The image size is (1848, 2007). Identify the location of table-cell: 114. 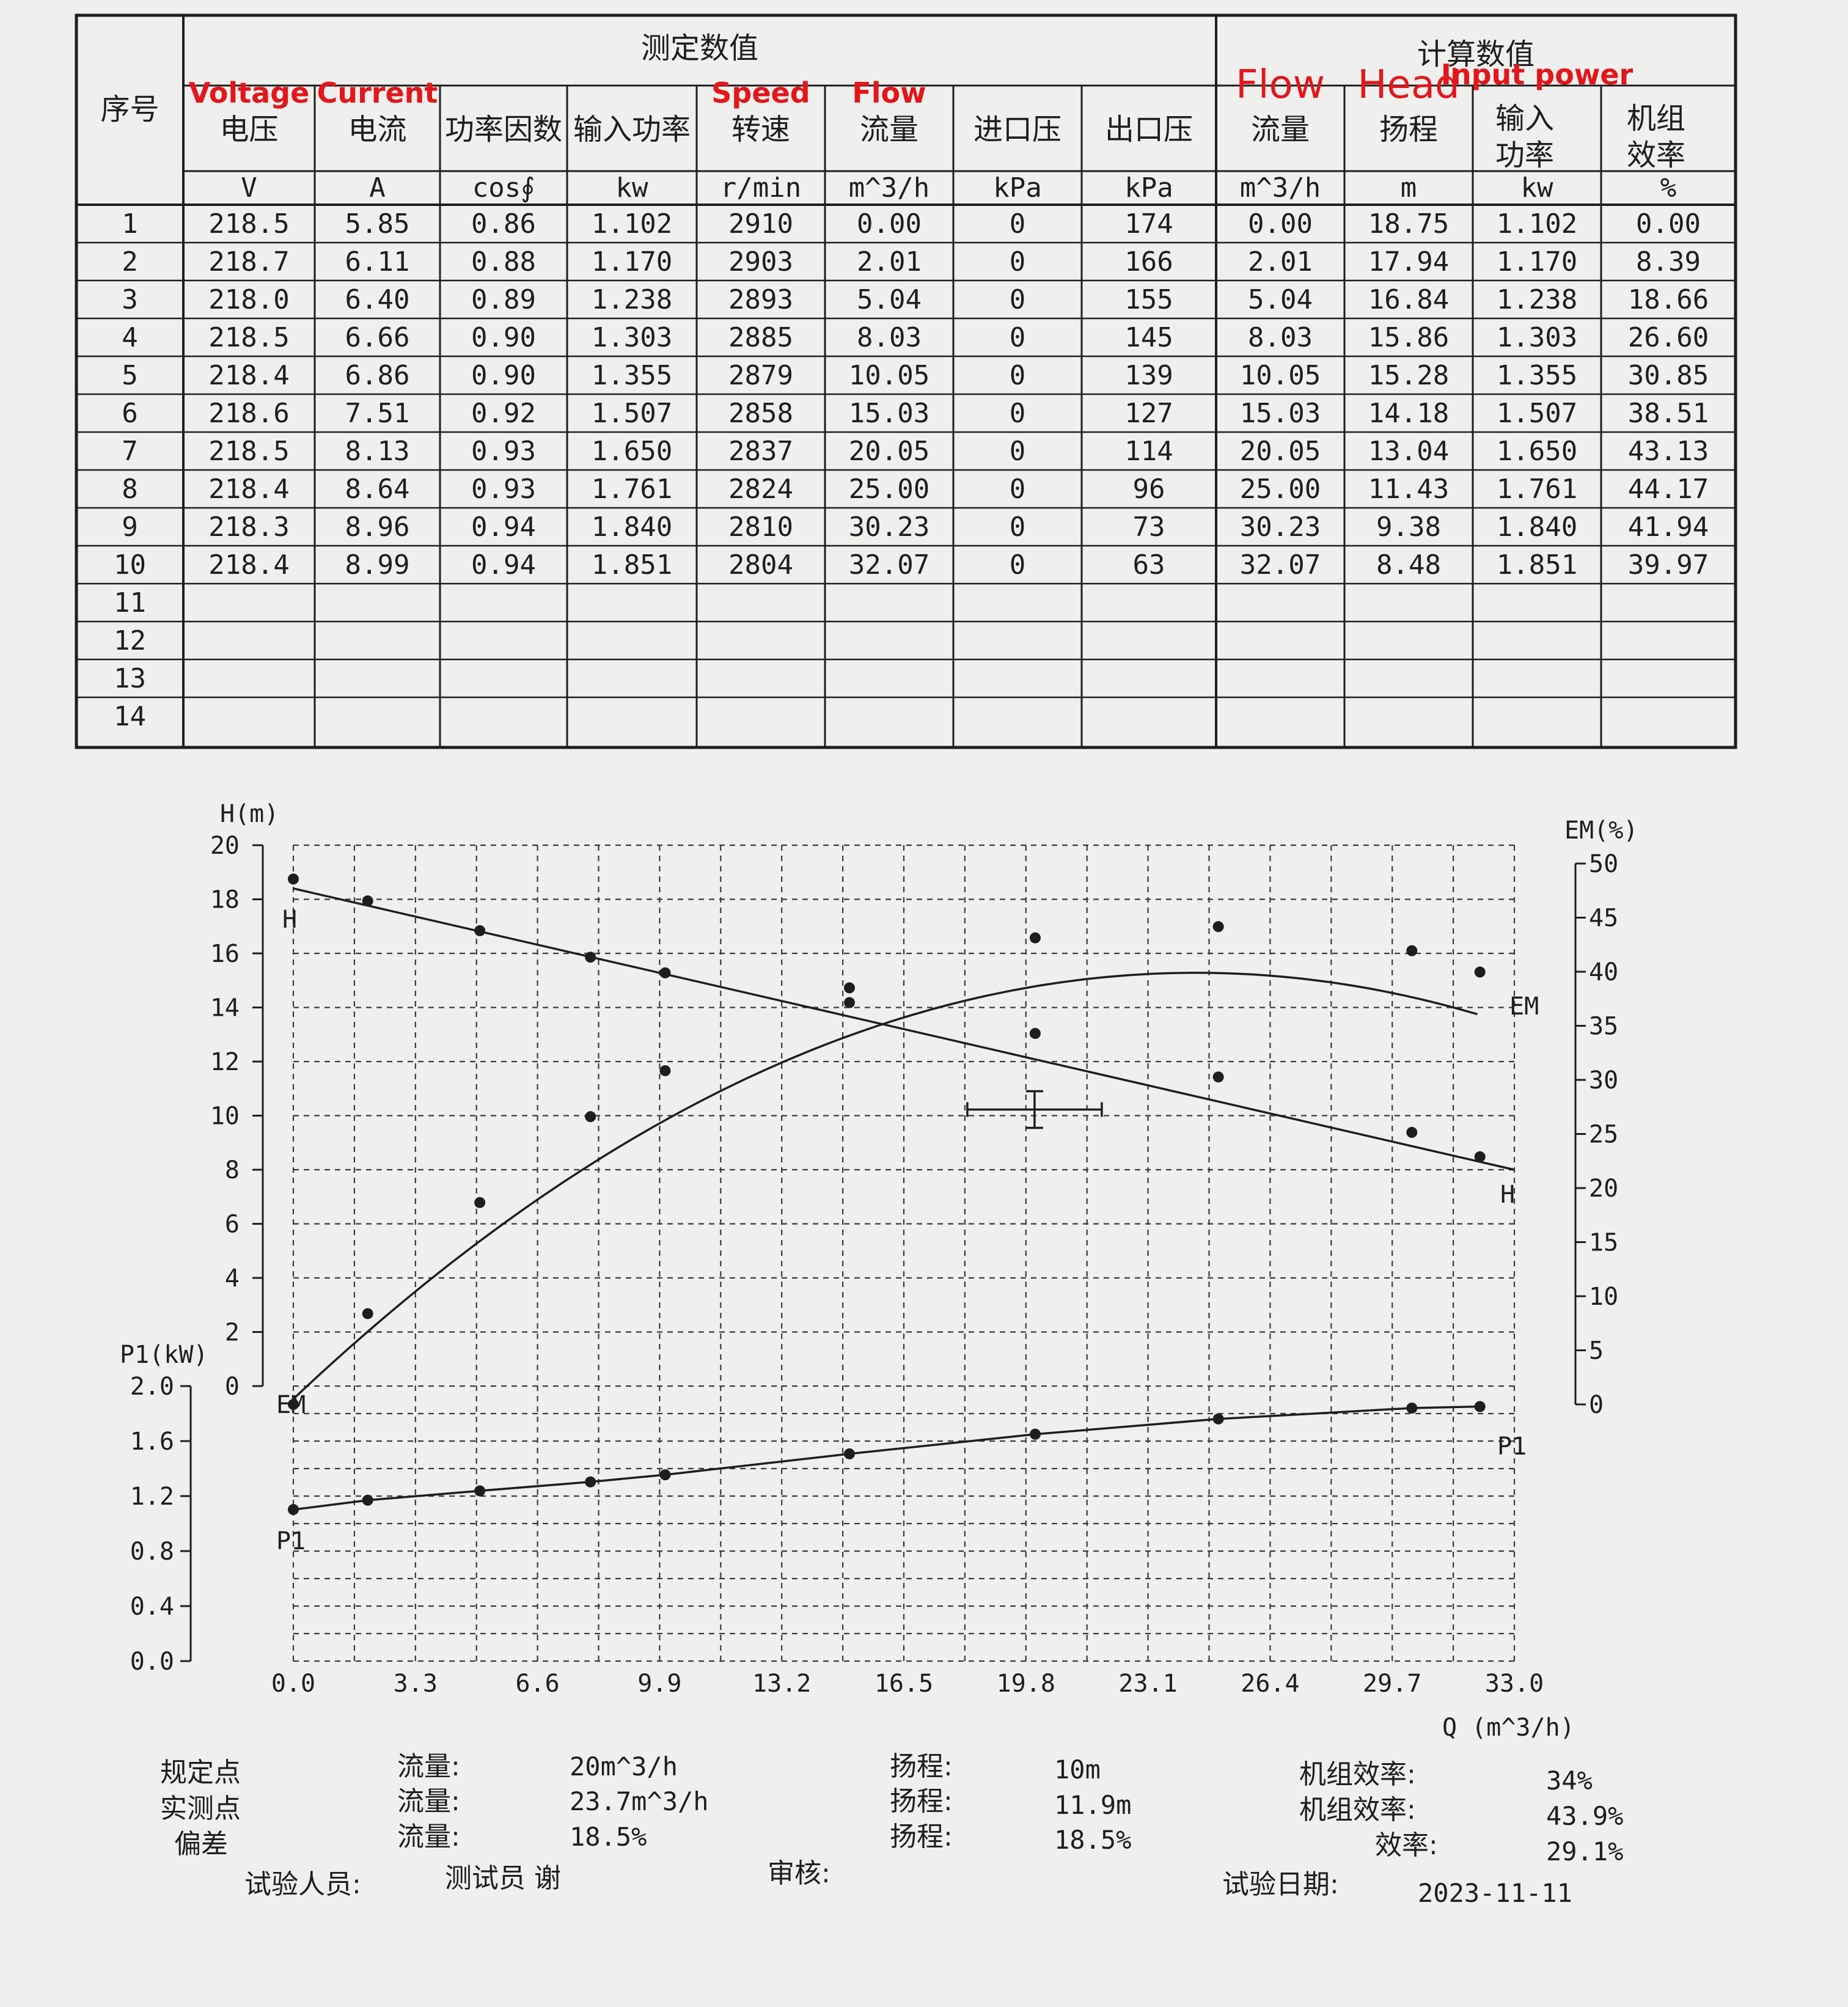
(1149, 451).